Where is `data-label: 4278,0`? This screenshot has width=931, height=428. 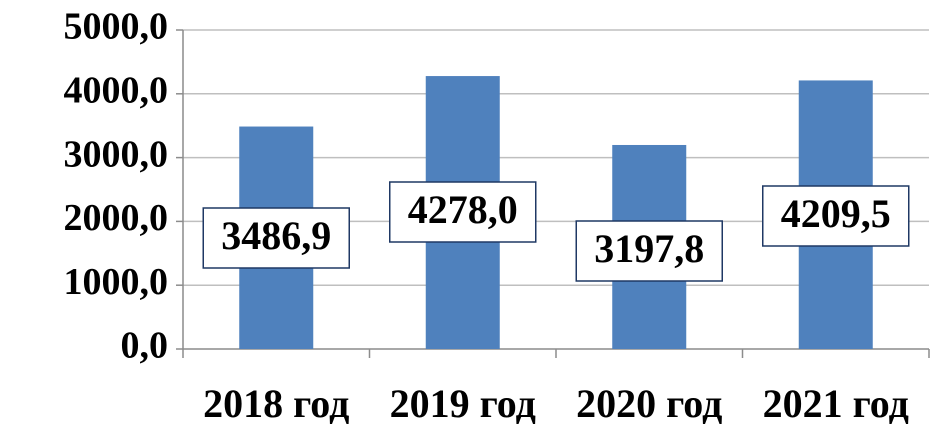
data-label: 4278,0 is located at coordinates (463, 209).